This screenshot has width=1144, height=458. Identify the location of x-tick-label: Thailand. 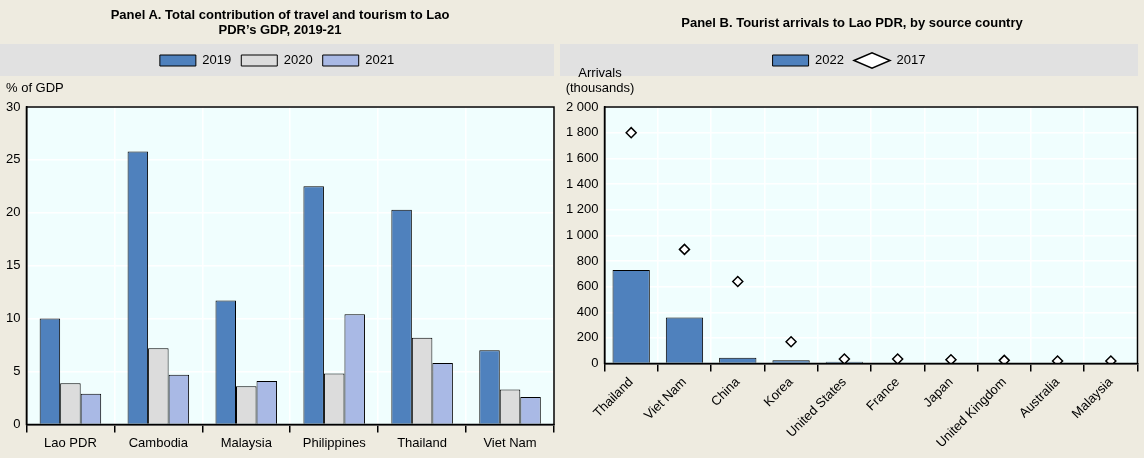
(422, 442).